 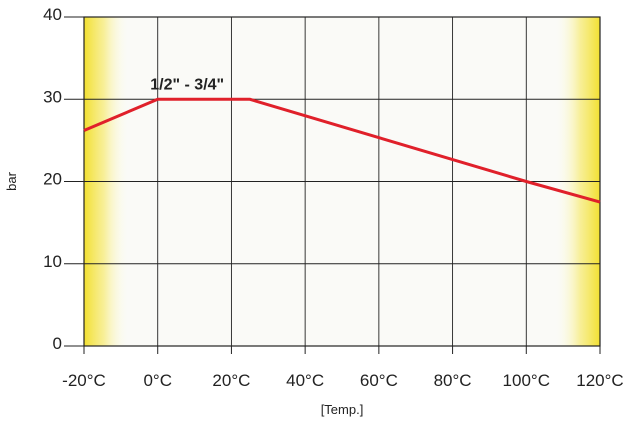 I want to click on x-tick-label: 80°C, so click(x=453, y=380).